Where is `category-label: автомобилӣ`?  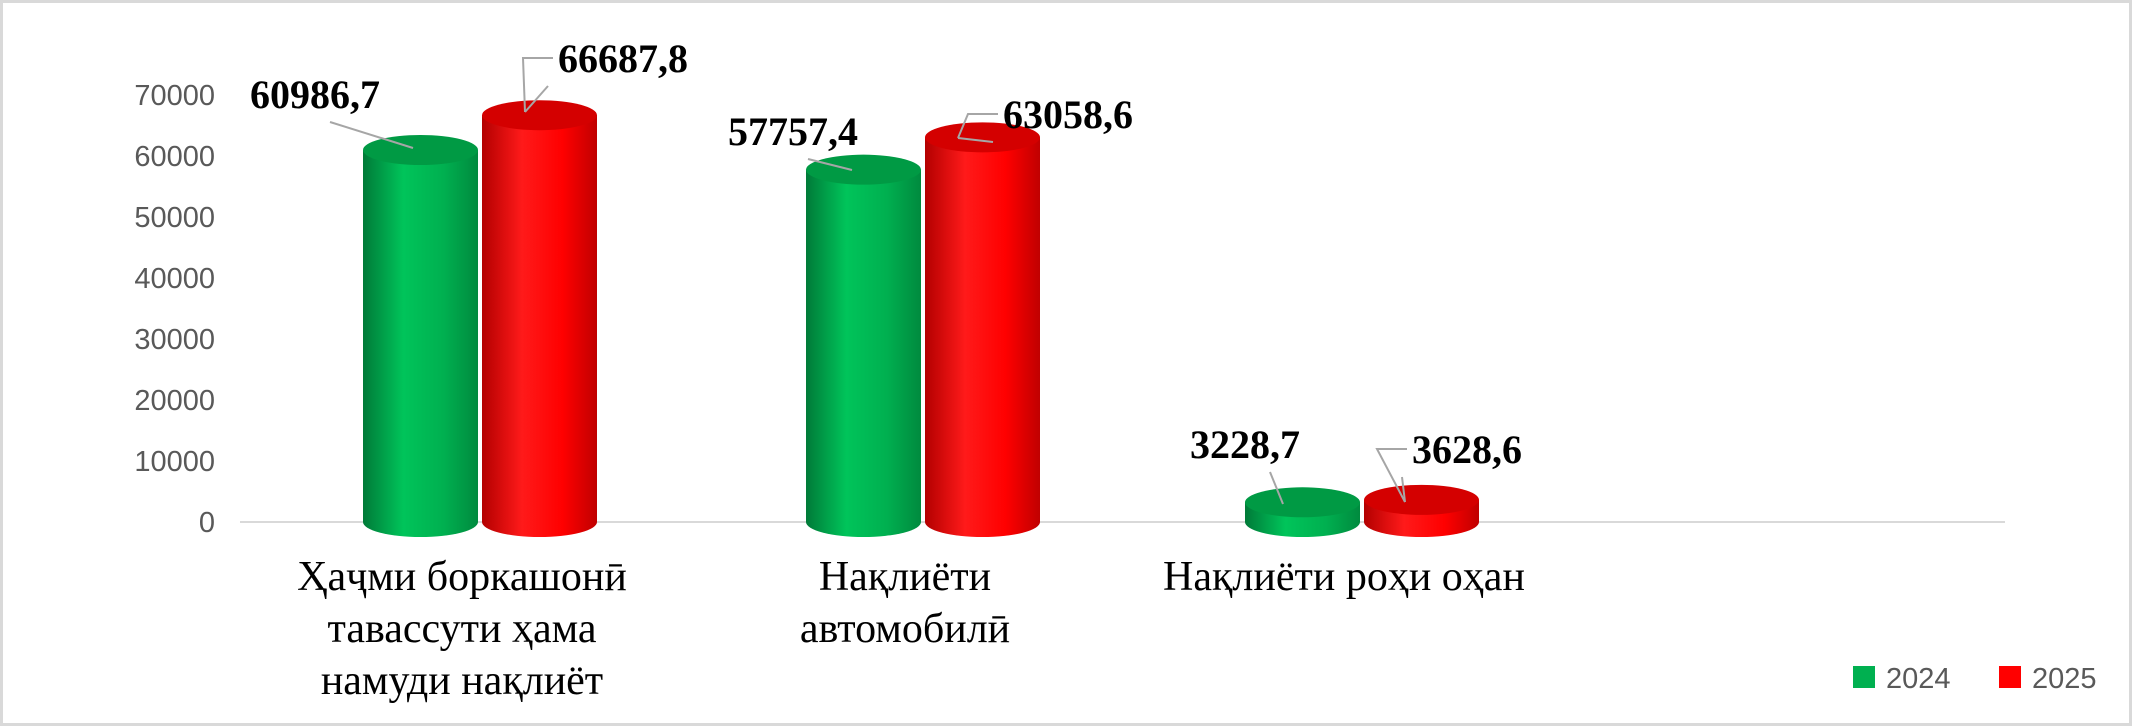 category-label: автомобилӣ is located at coordinates (905, 629).